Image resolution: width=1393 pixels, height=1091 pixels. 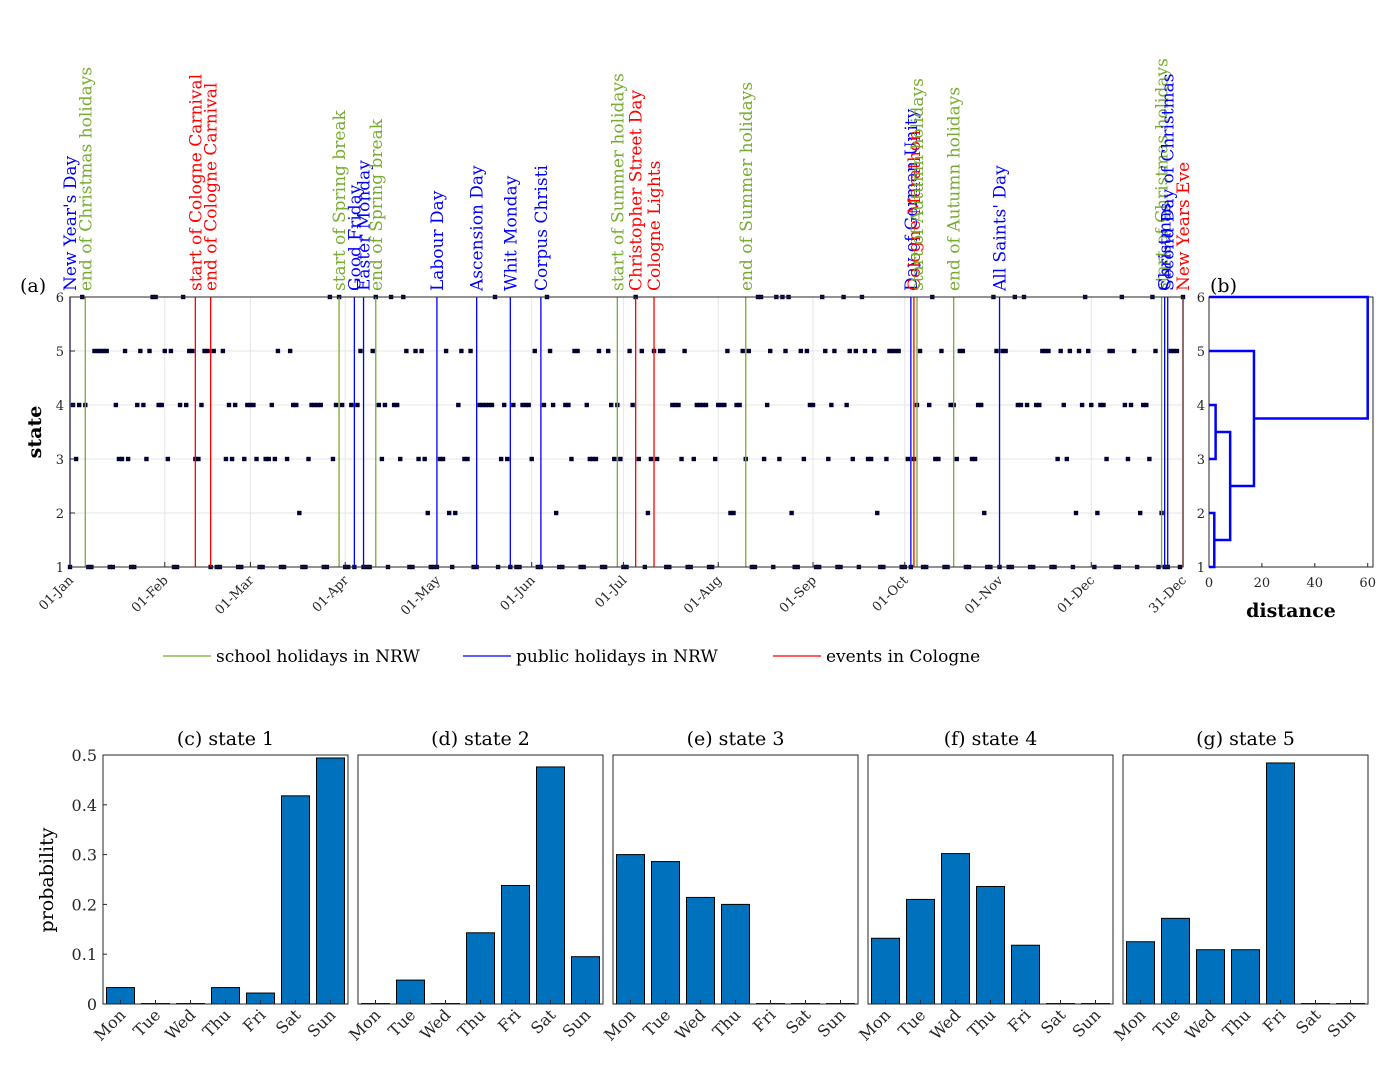 What do you see at coordinates (637, 190) in the screenshot?
I see `event-label: Christopher Street Day` at bounding box center [637, 190].